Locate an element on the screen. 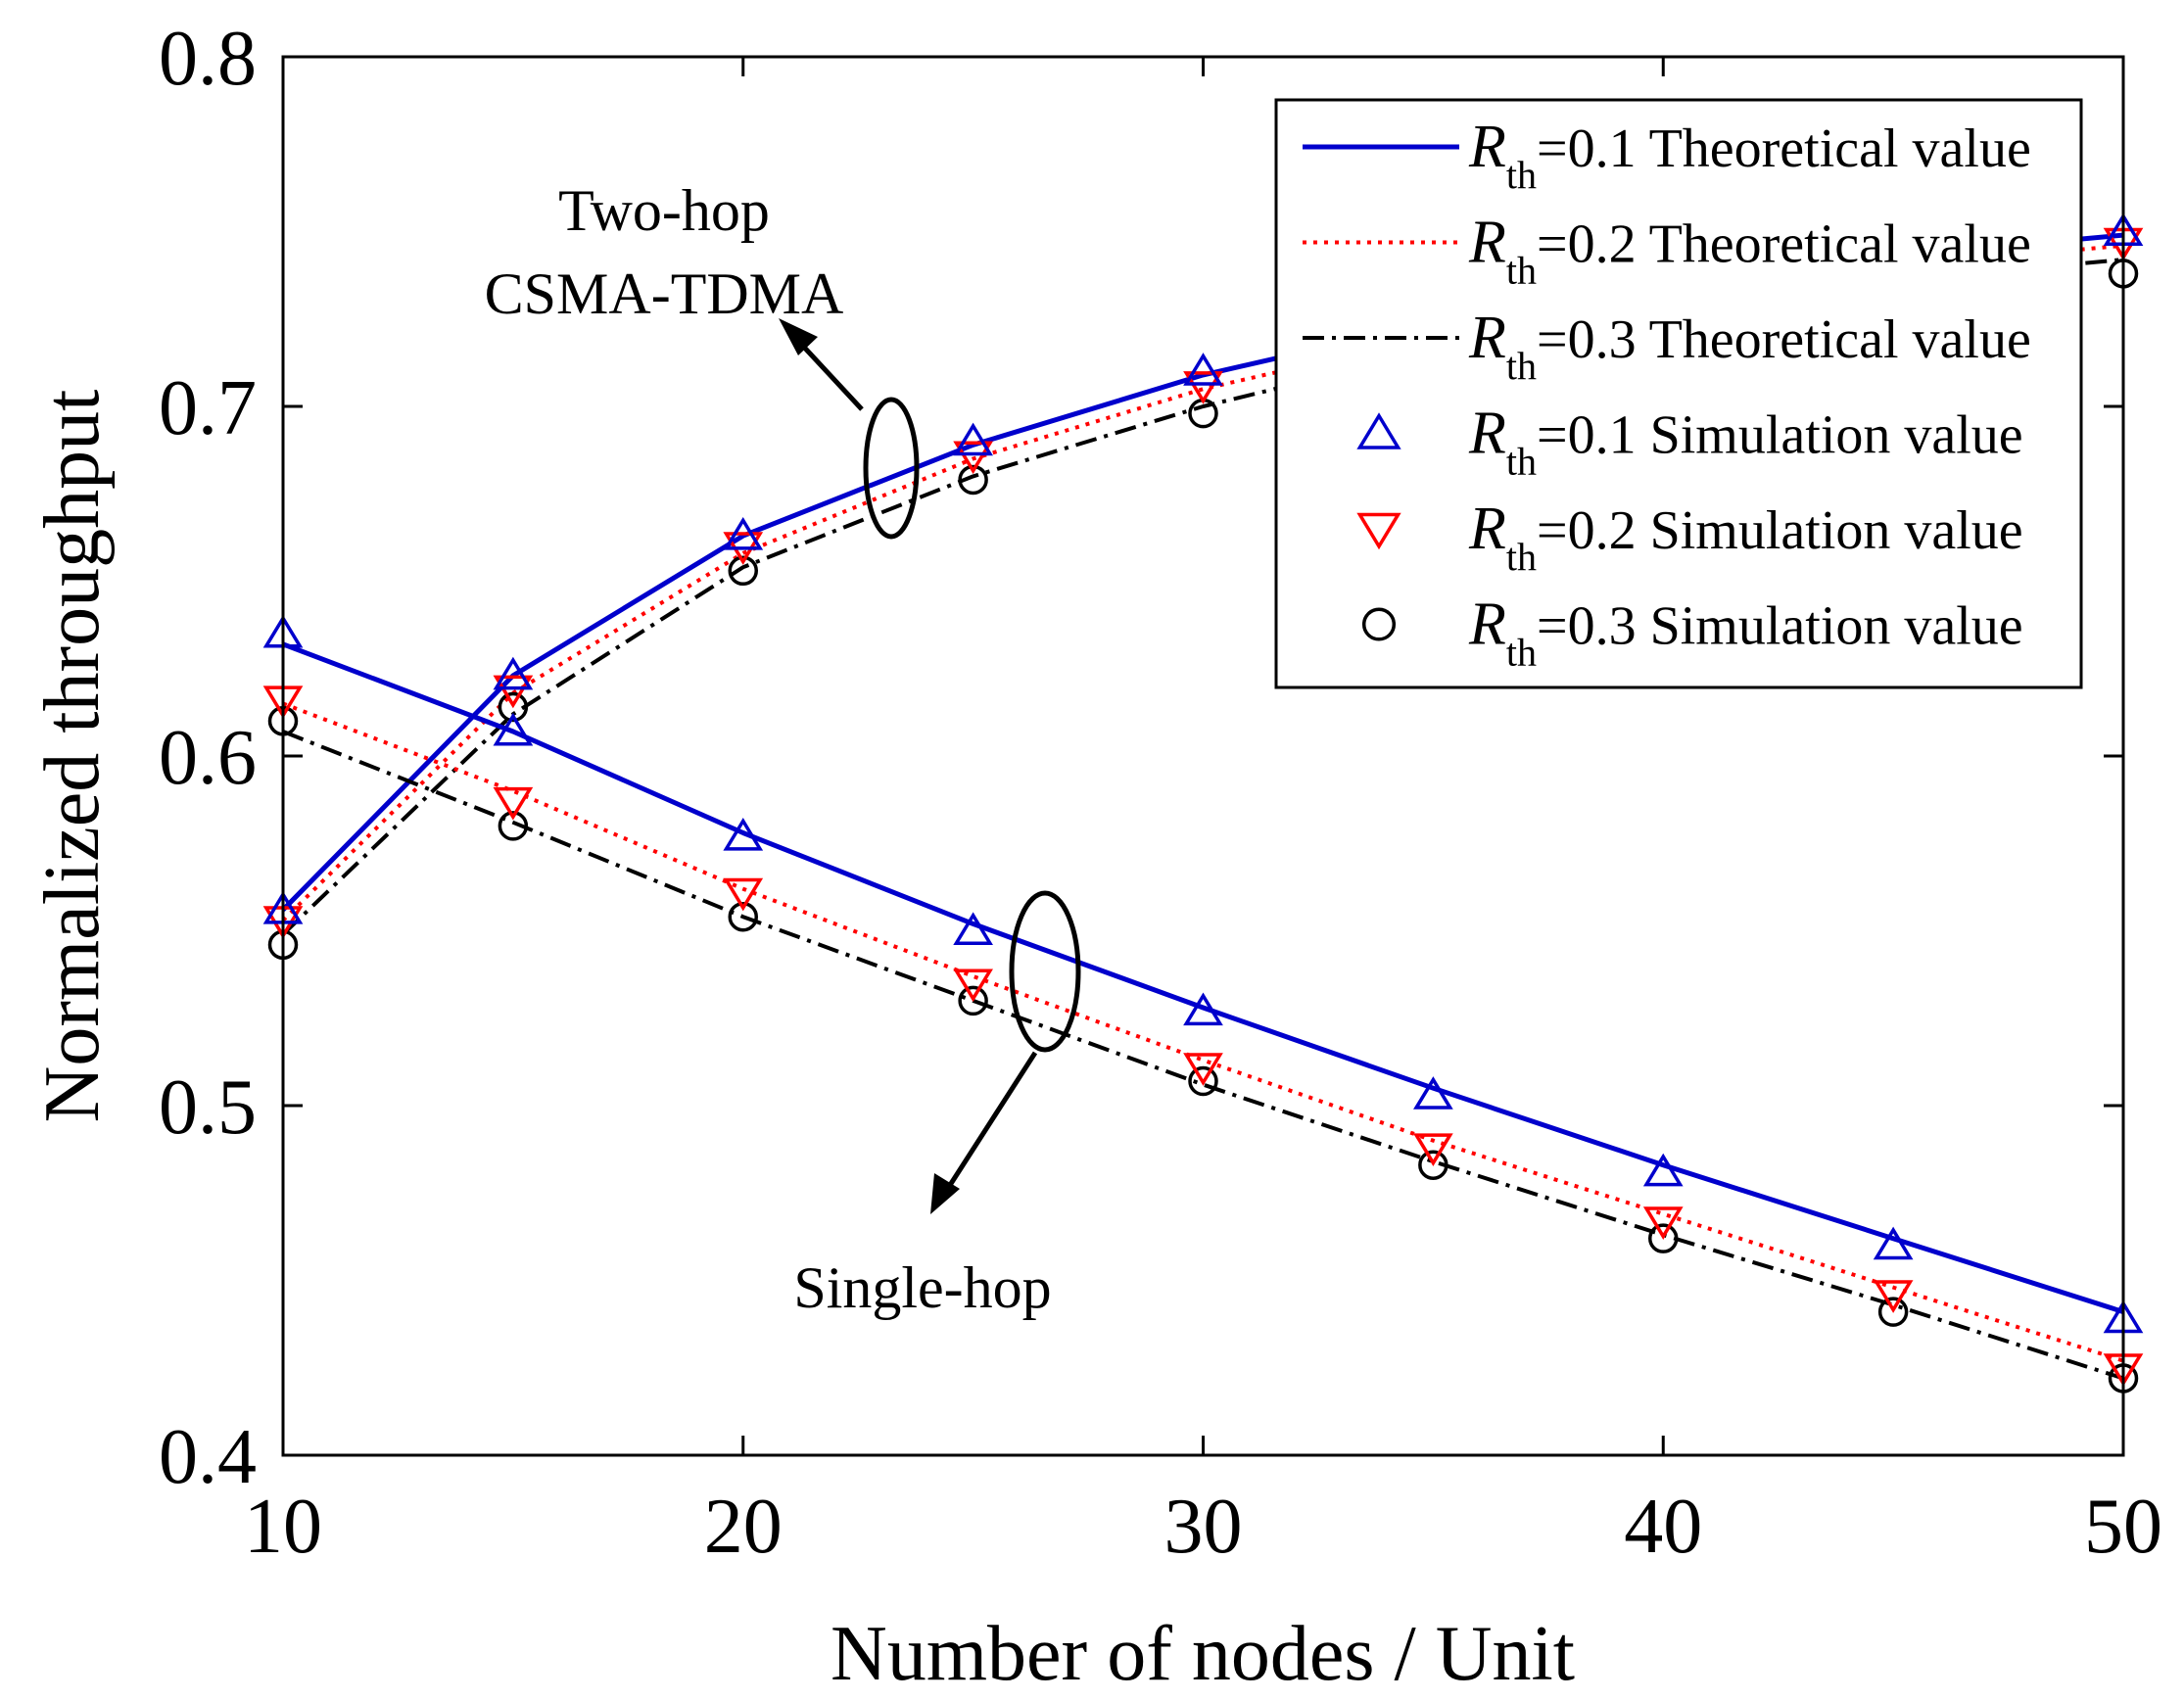 The image size is (2184, 1701). y-tick-label: 0.6 is located at coordinates (208, 758).